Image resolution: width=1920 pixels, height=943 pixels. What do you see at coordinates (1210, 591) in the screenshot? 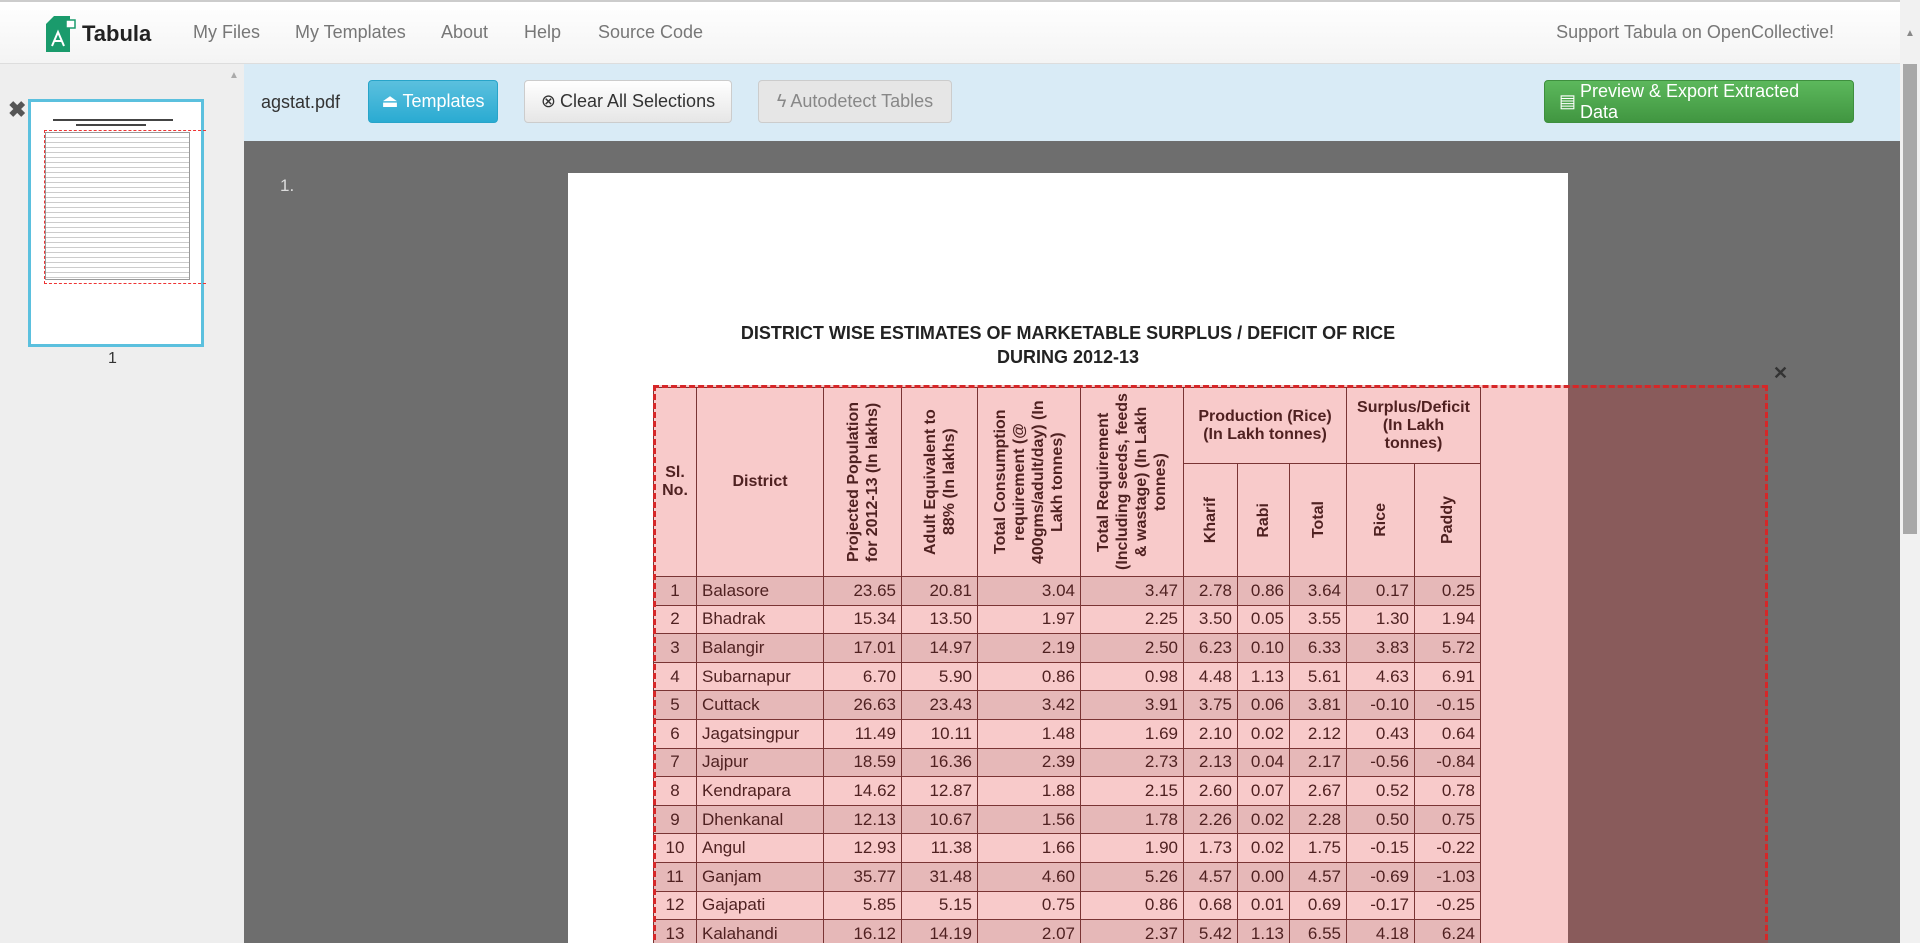
I see `table-cell: 2.78` at bounding box center [1210, 591].